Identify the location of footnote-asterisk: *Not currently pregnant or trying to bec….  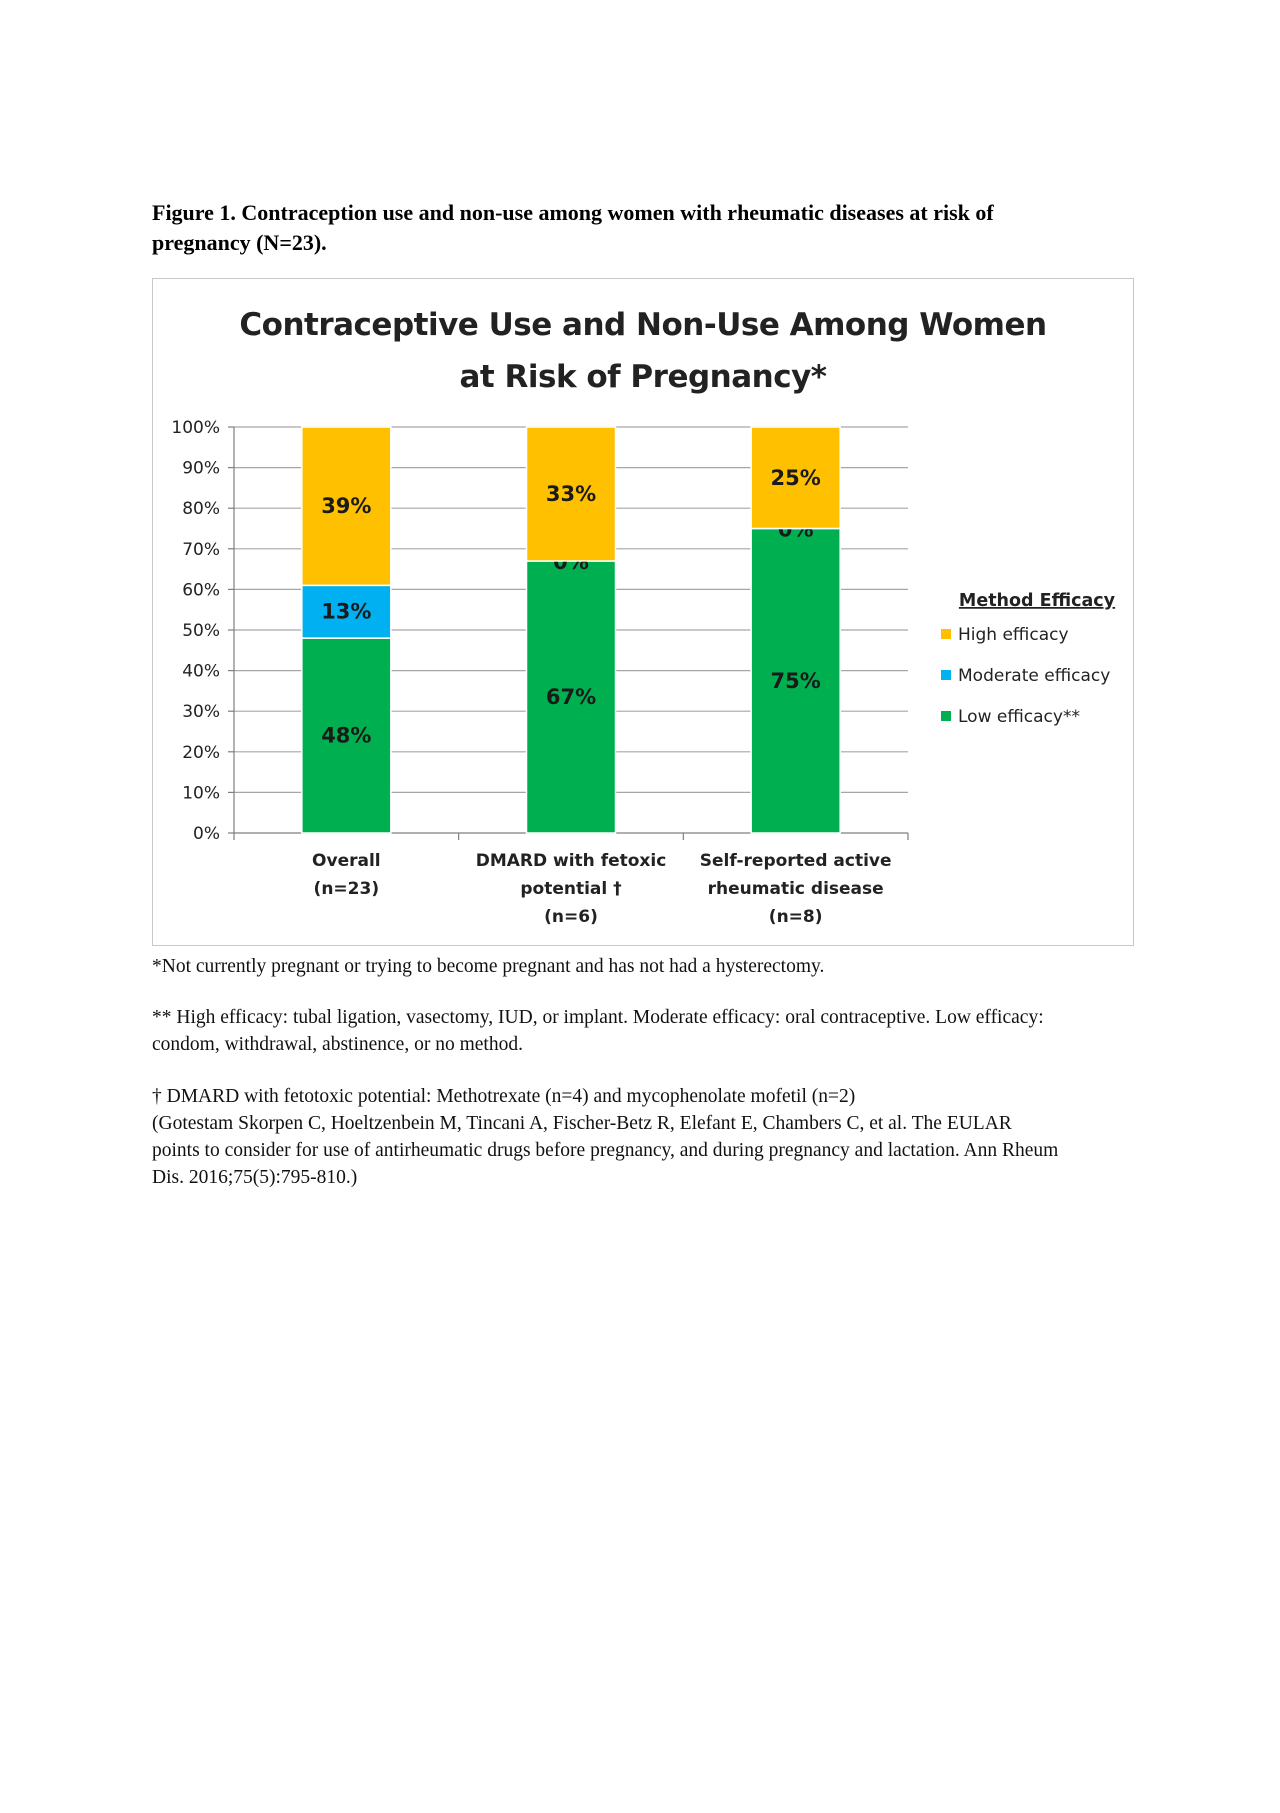
(642, 966).